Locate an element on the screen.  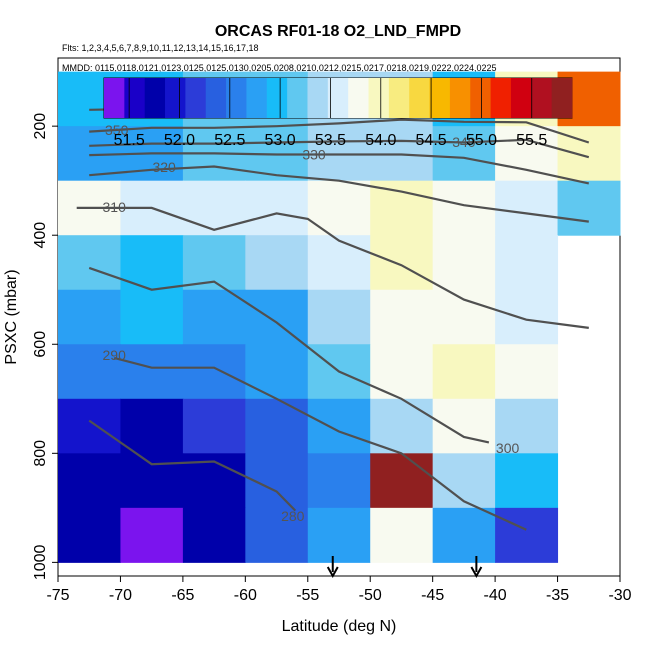
colorbar-tick-label: 53.5 is located at coordinates (330, 140).